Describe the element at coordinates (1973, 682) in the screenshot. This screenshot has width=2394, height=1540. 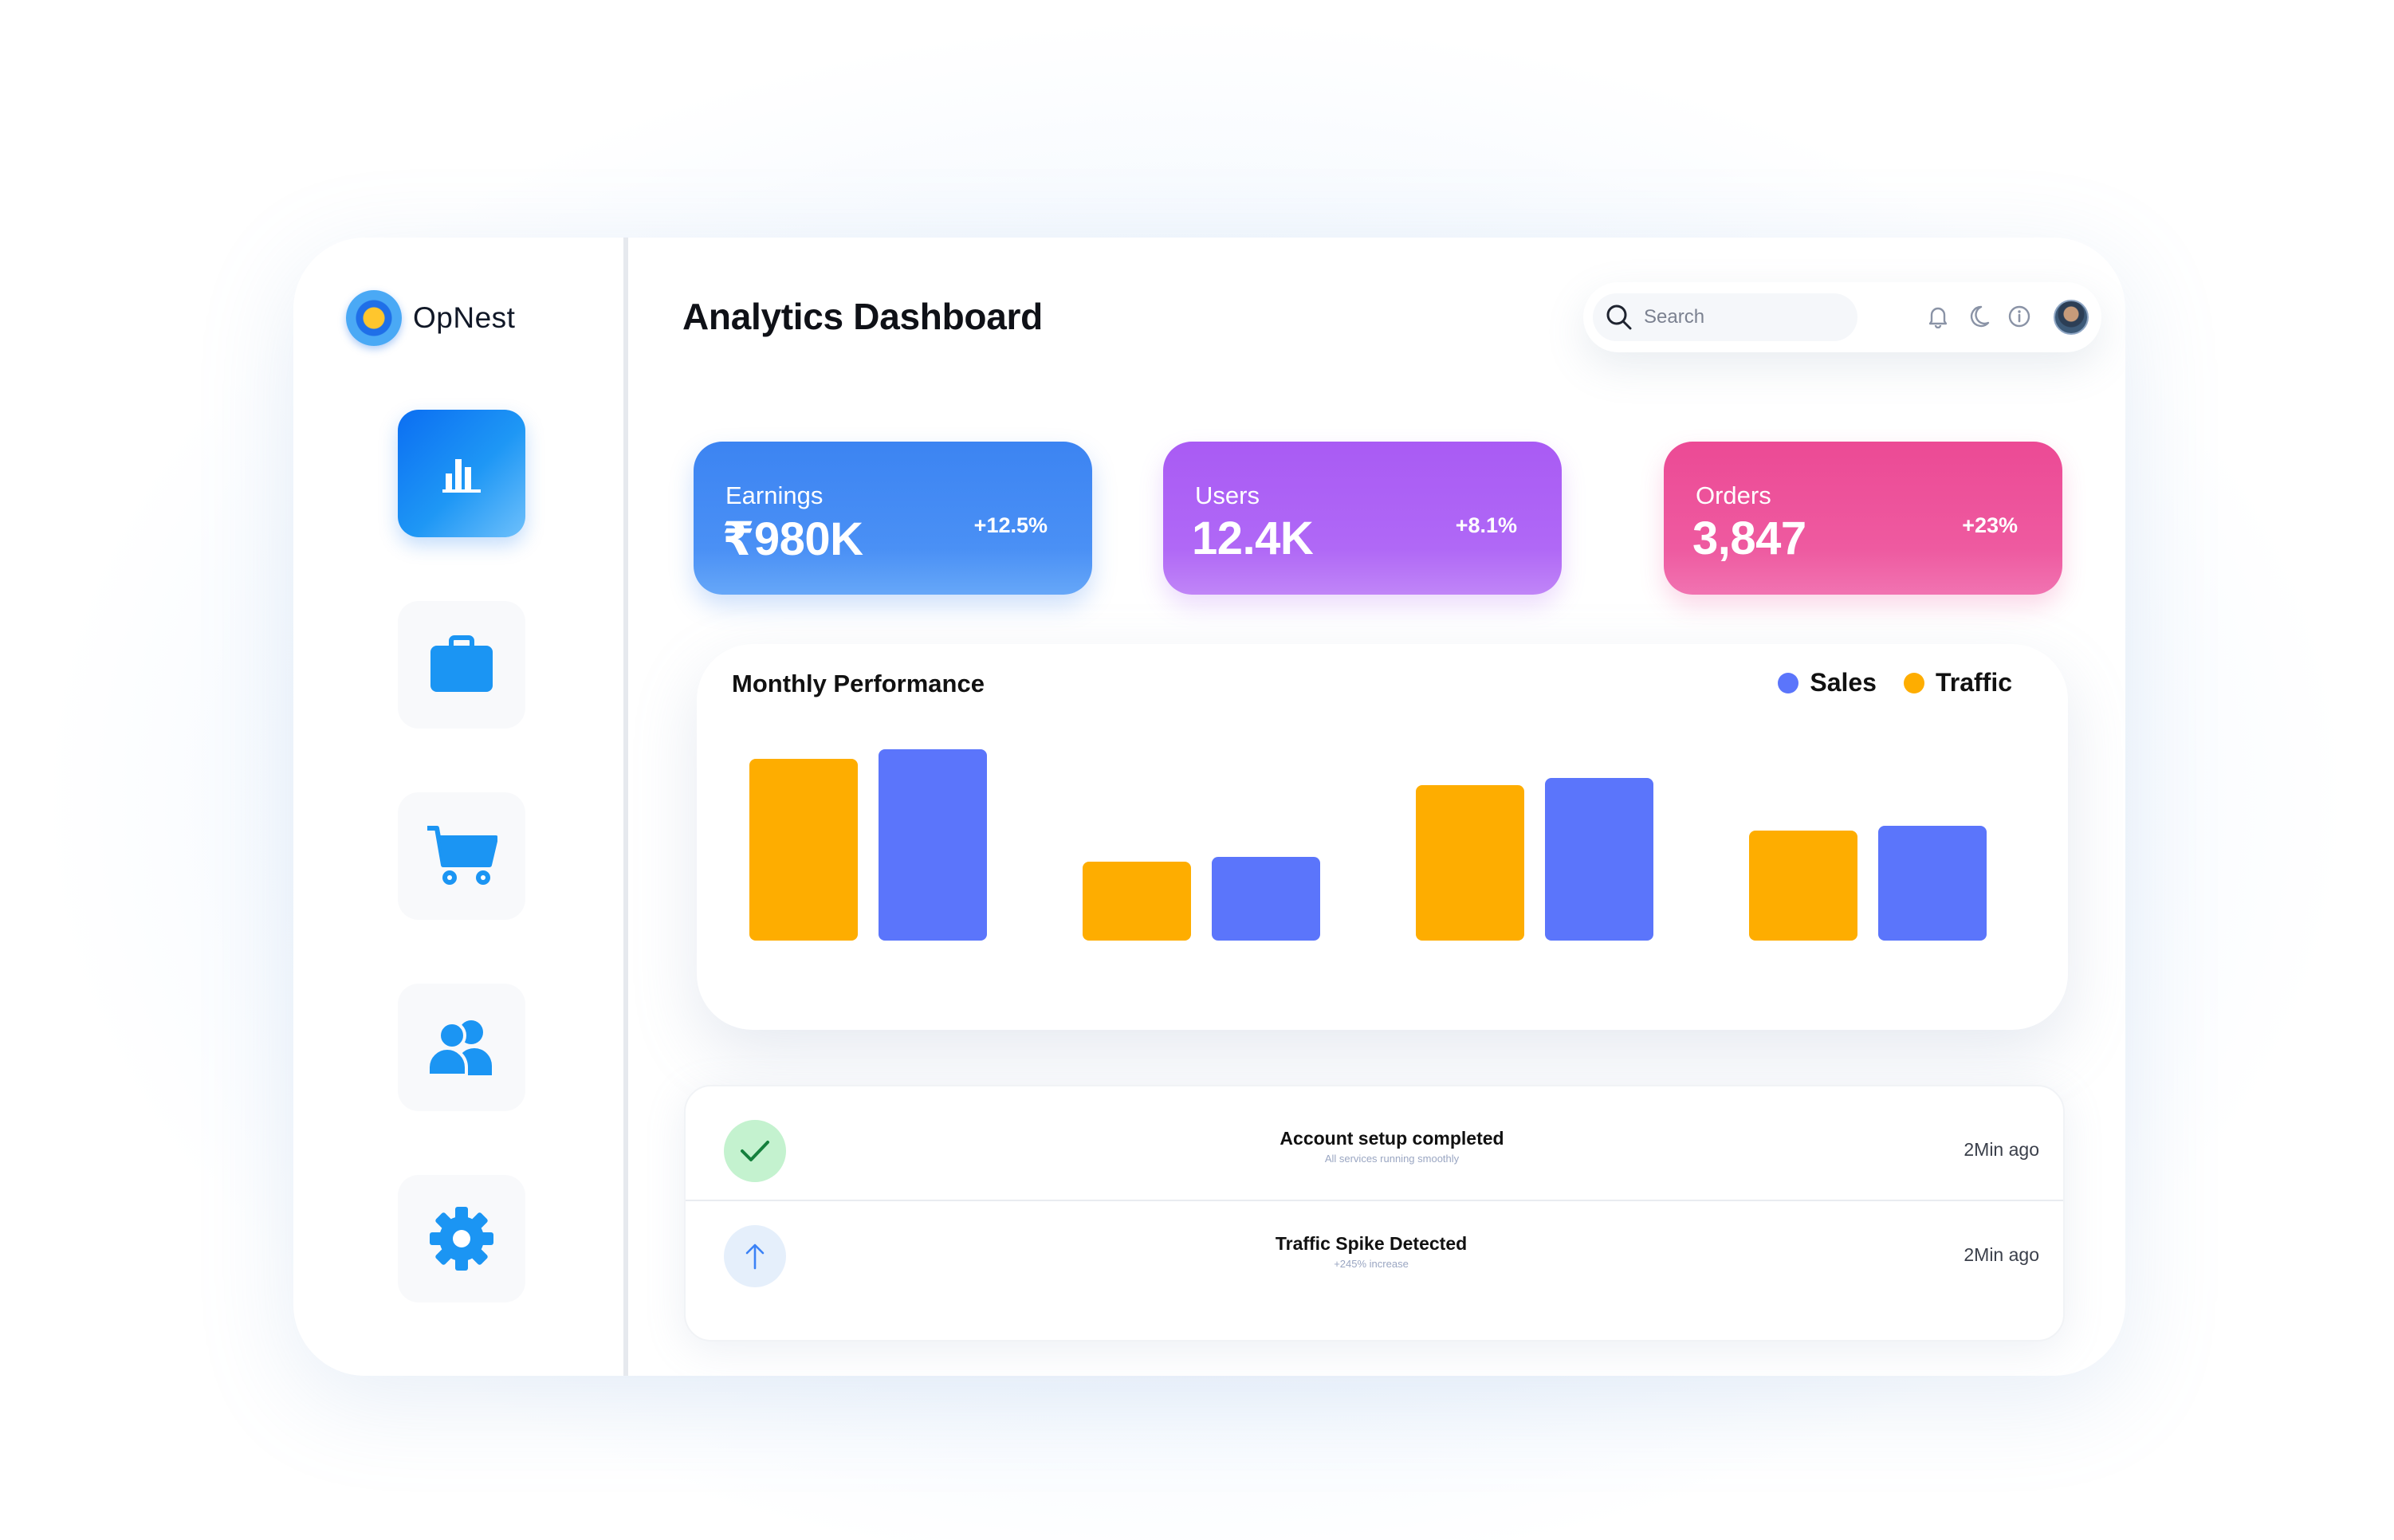
I see `legend-label: Traffic` at that location.